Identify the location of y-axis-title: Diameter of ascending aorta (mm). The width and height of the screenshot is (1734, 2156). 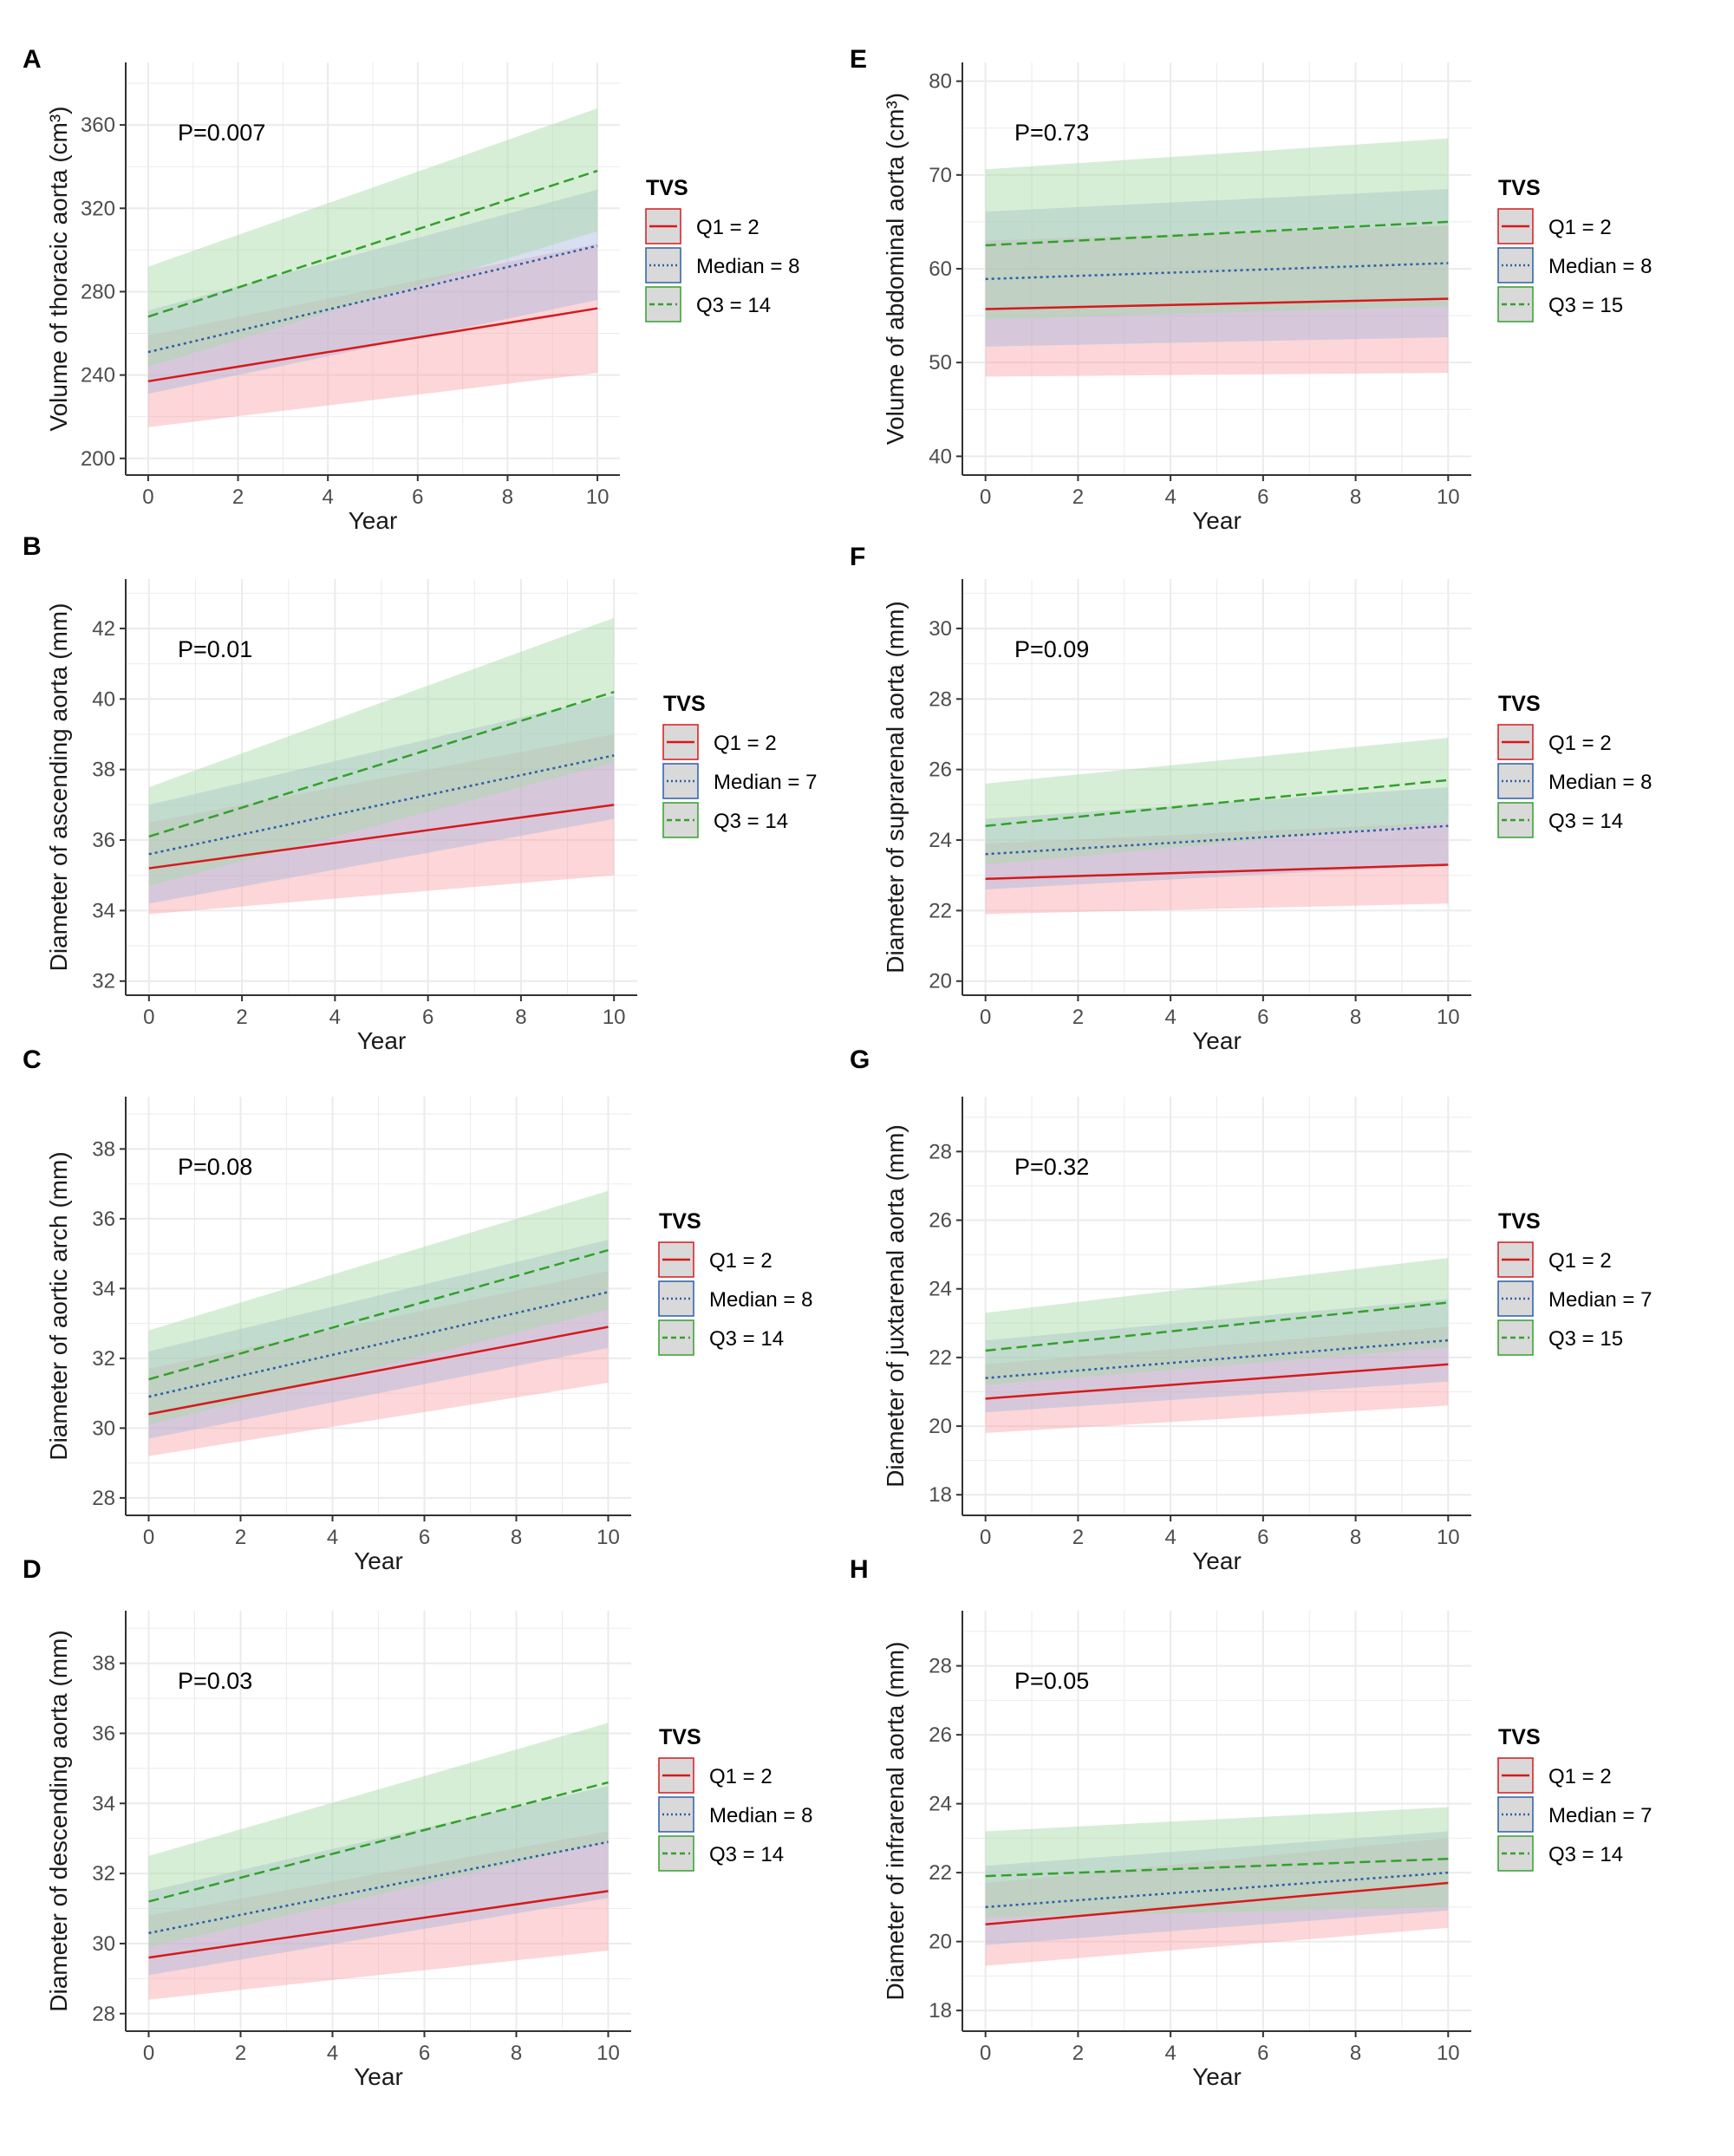
(58, 787).